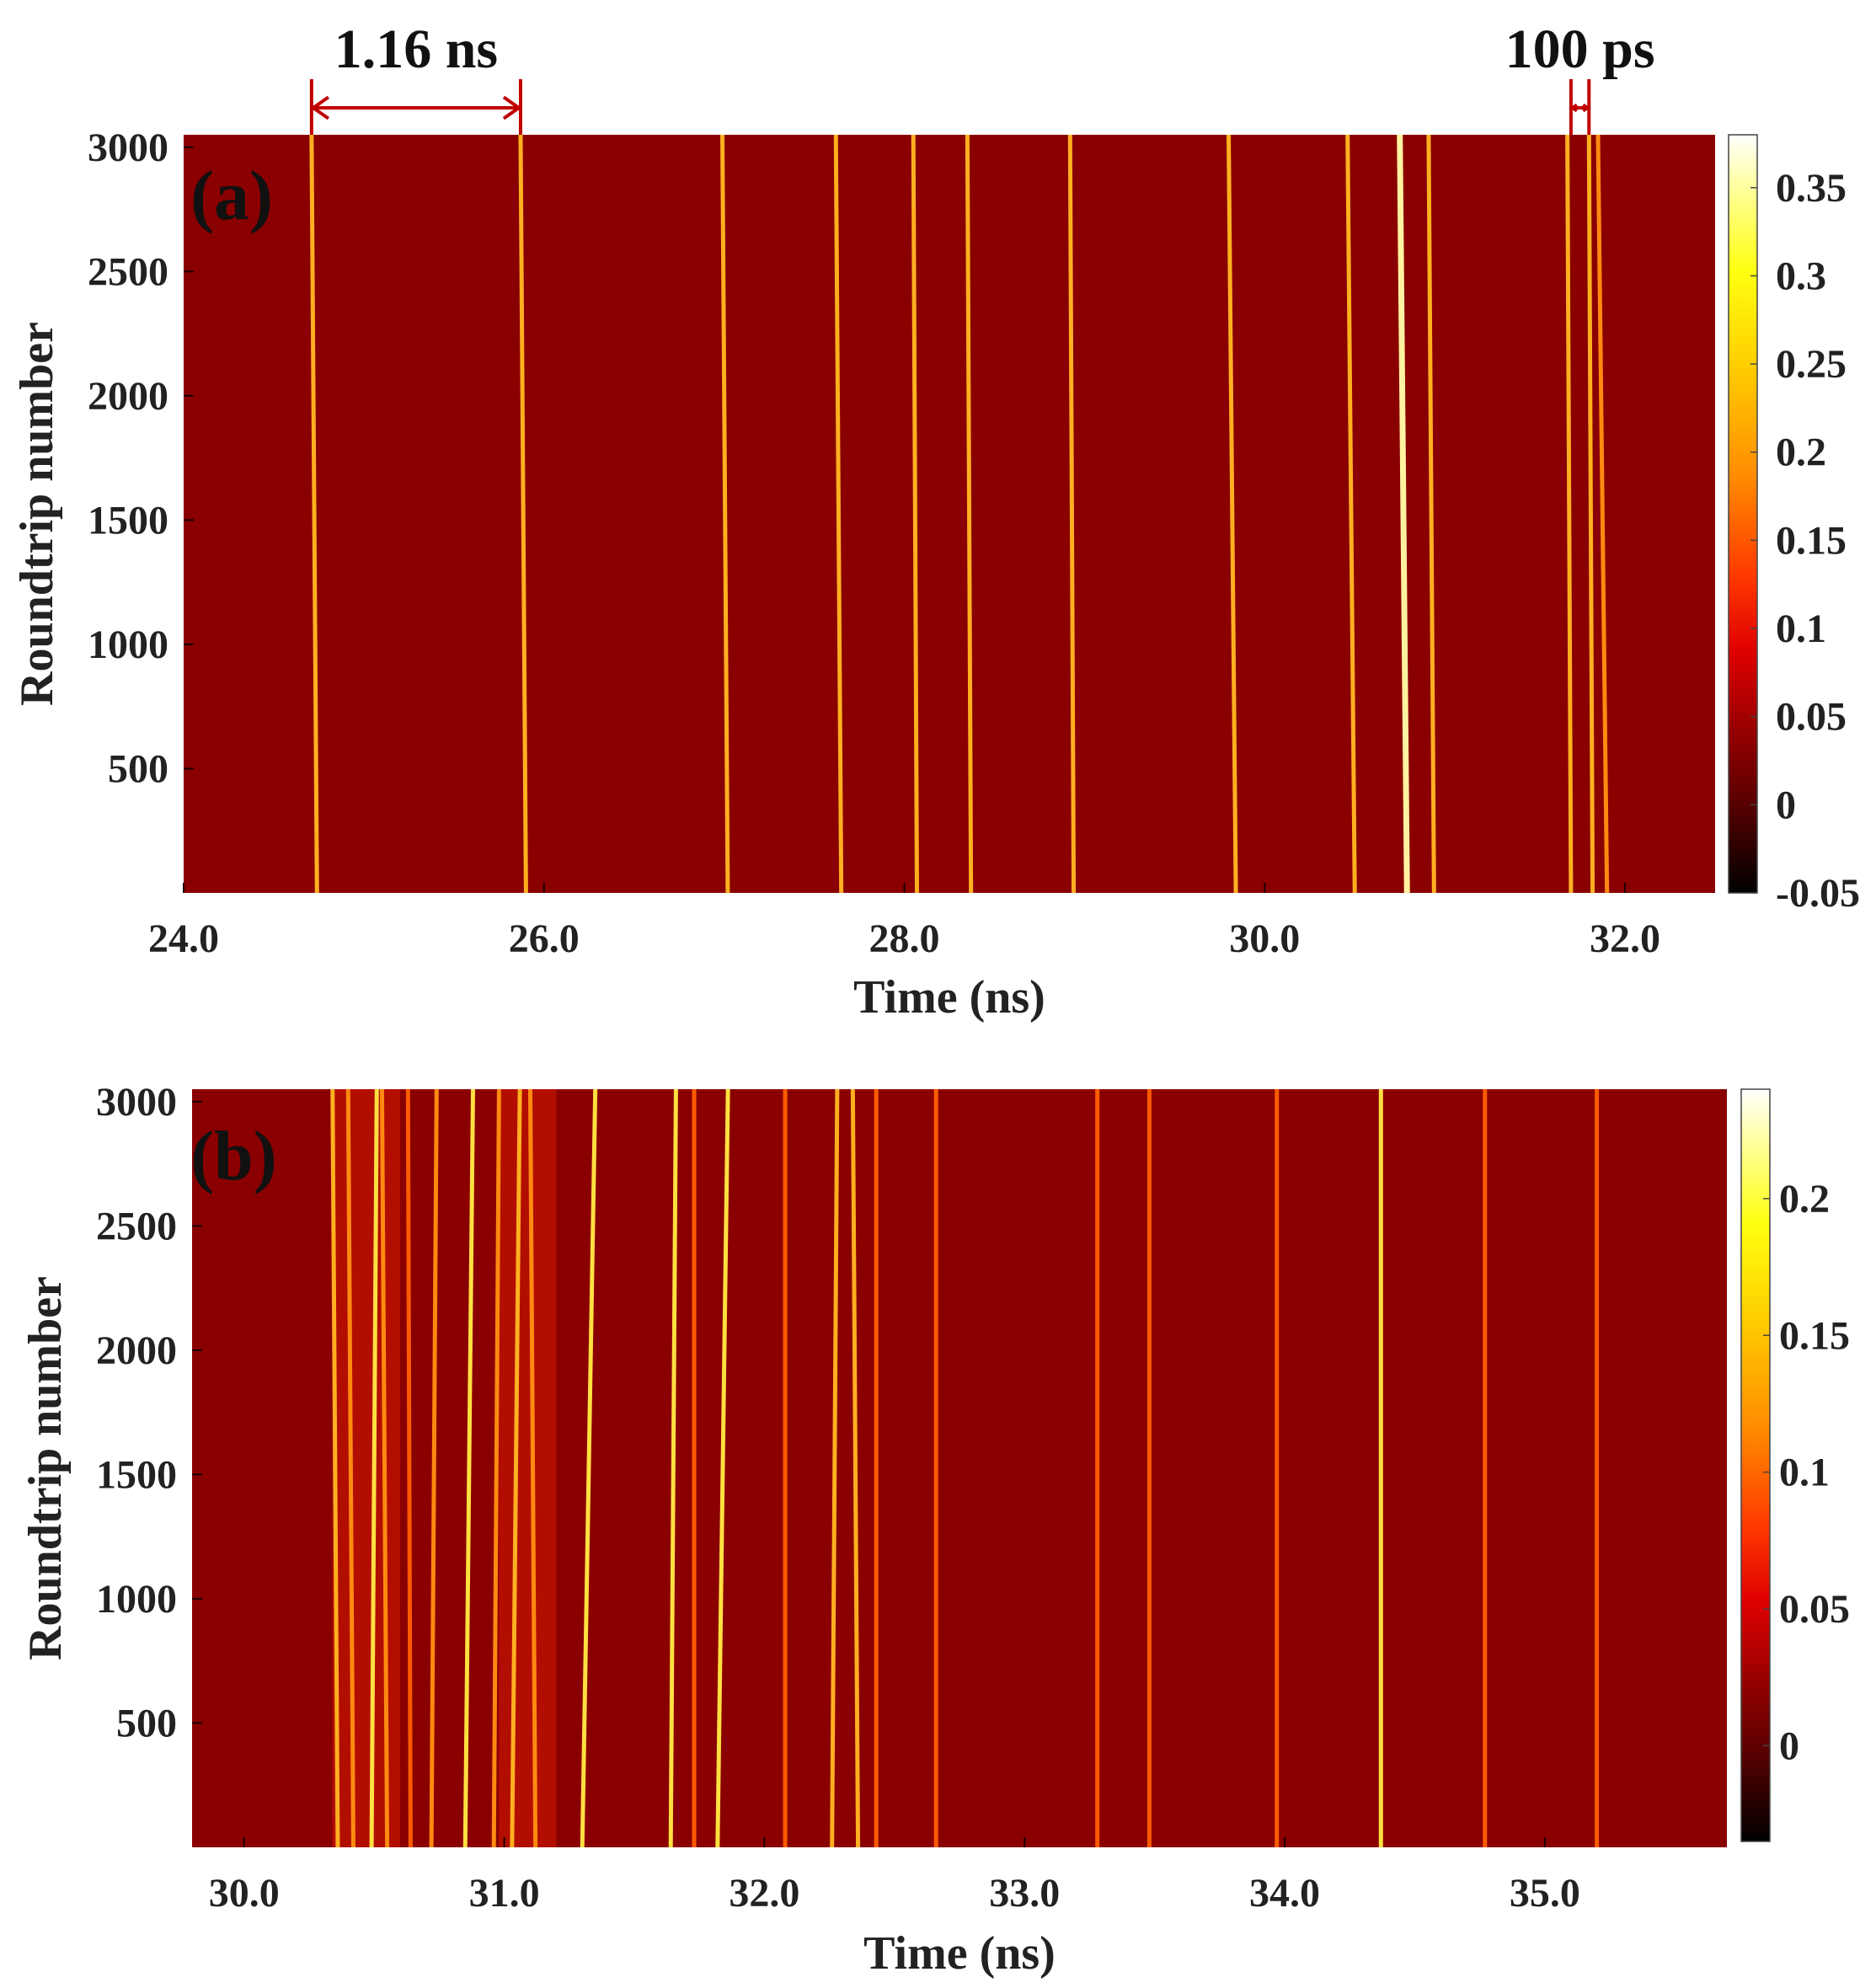  What do you see at coordinates (1024, 1893) in the screenshot?
I see `x-tick-label: 33.0` at bounding box center [1024, 1893].